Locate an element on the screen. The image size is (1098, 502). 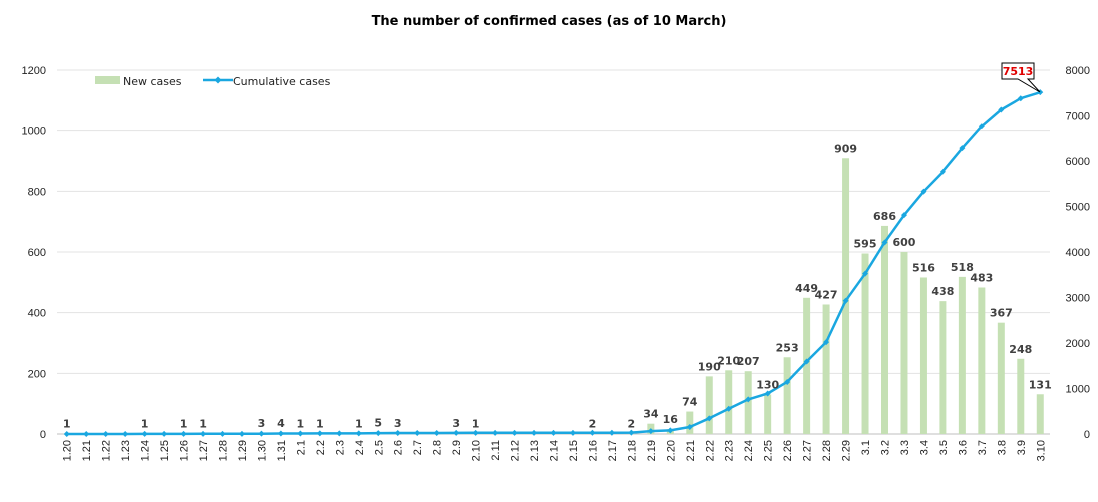
bar-data-label: 190 is located at coordinates (709, 366).